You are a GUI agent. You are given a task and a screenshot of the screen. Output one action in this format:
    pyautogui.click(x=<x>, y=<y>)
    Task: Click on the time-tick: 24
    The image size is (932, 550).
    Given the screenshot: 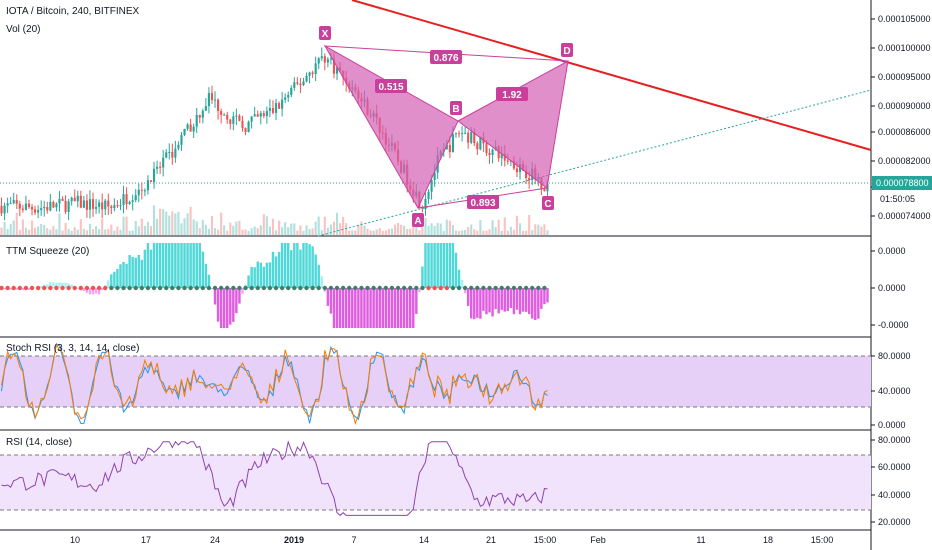 What is the action you would take?
    pyautogui.click(x=215, y=540)
    